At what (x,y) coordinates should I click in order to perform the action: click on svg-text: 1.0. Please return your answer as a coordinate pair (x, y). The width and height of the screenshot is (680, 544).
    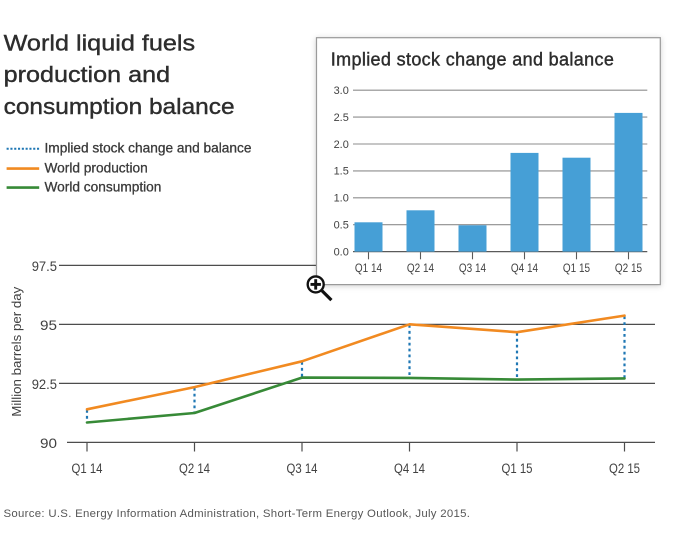
    Looking at the image, I should click on (341, 199).